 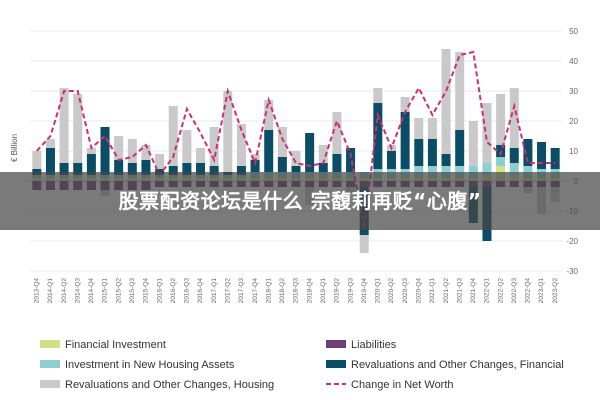 I want to click on x-tick-label: 2022-Q4, so click(x=528, y=291).